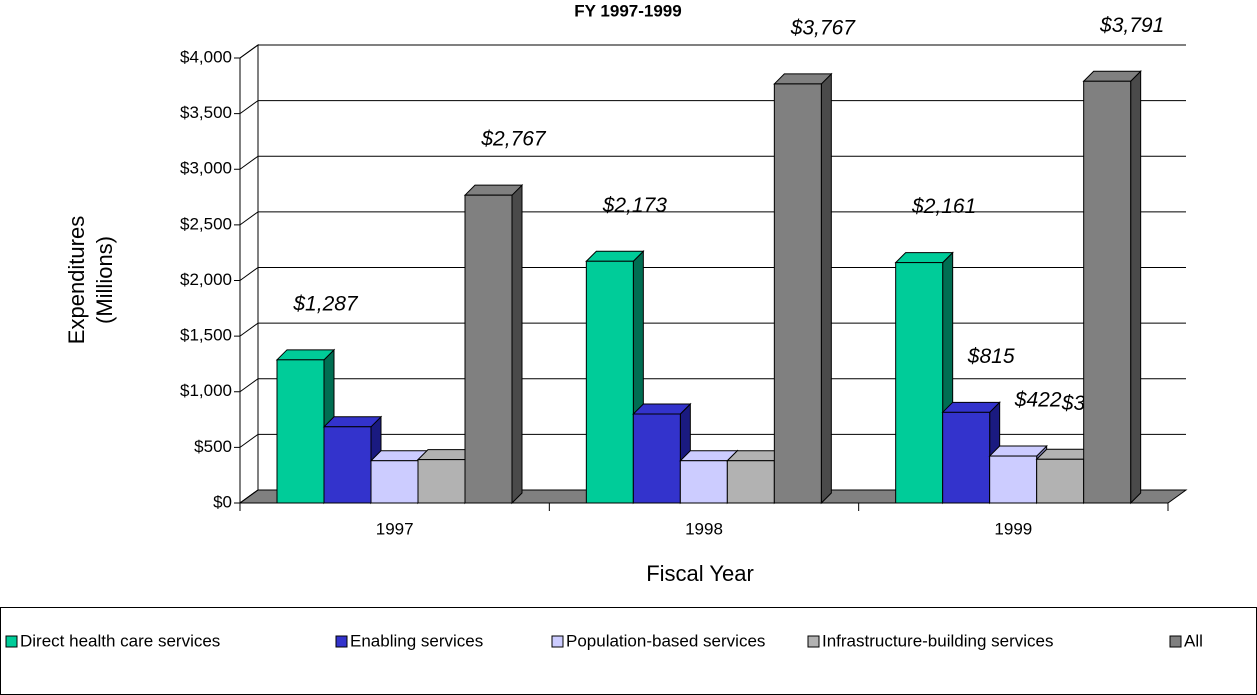 The image size is (1257, 695). What do you see at coordinates (206, 390) in the screenshot?
I see `y-tick-label: $1,000` at bounding box center [206, 390].